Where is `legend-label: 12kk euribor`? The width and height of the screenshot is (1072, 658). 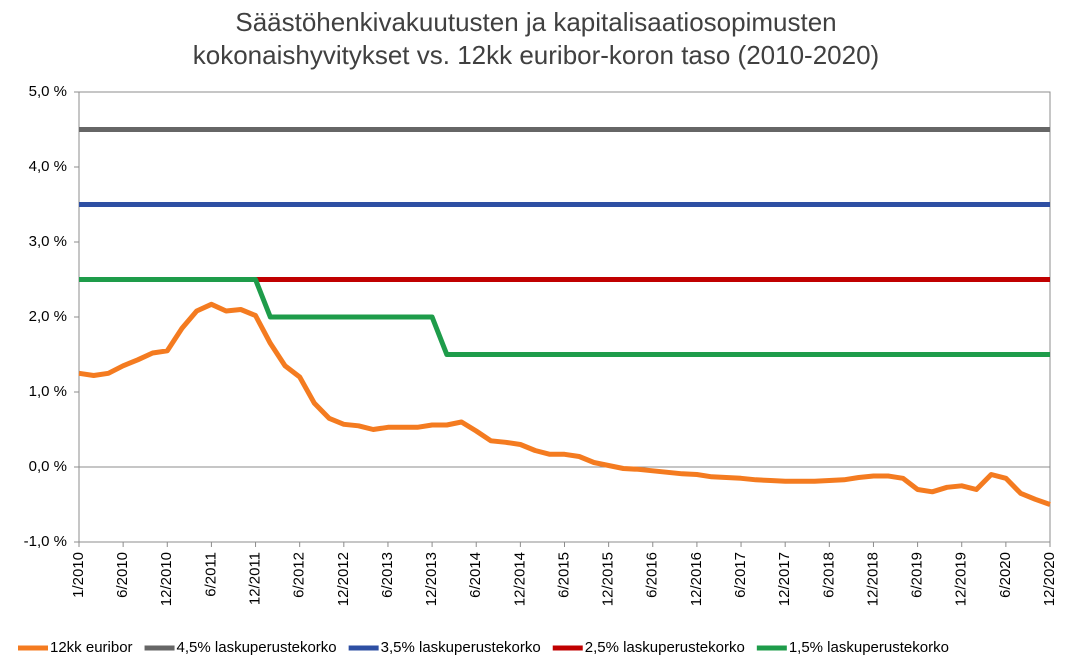
legend-label: 12kk euribor is located at coordinates (91, 647).